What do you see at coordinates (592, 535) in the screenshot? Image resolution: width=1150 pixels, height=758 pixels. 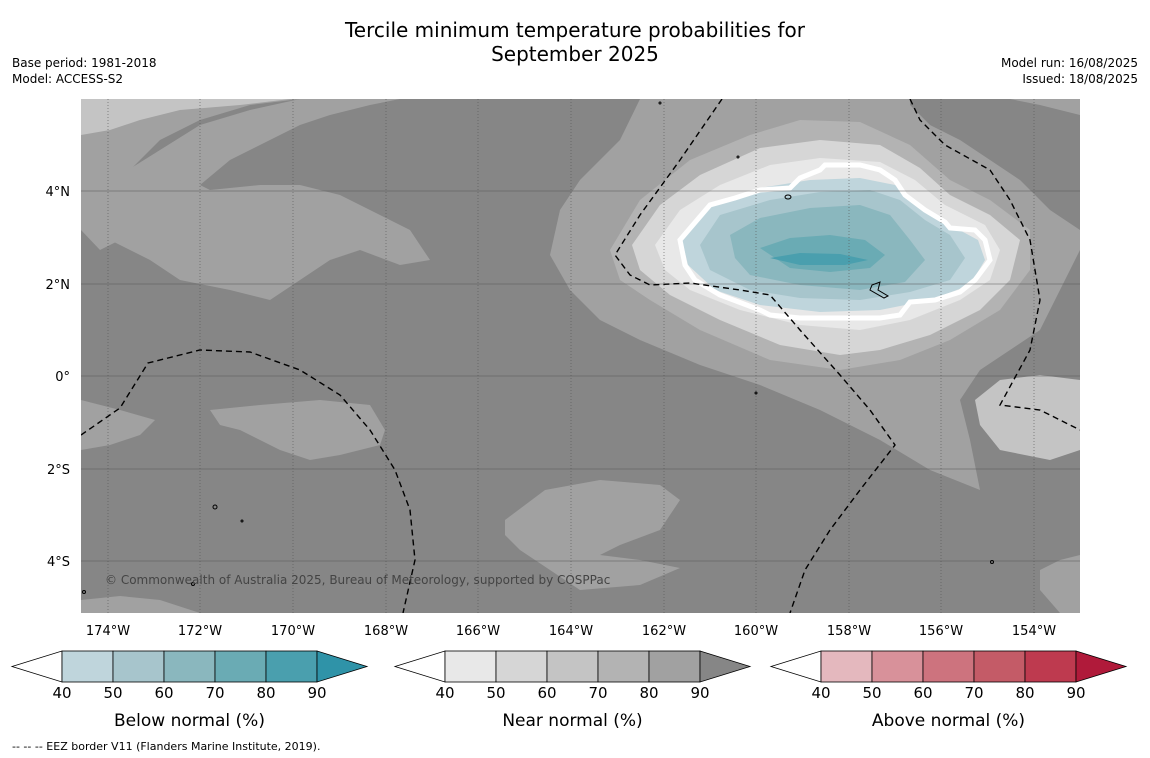 I see `shade-near-80-south` at bounding box center [592, 535].